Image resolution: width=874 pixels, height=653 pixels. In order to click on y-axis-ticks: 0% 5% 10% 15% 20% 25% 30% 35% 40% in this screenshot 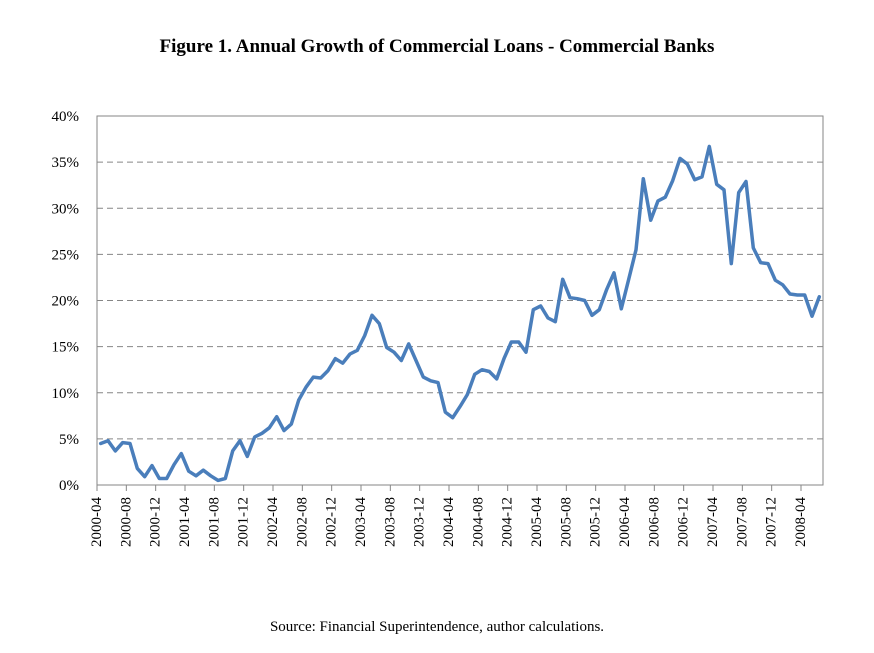, I will do `click(66, 301)`.